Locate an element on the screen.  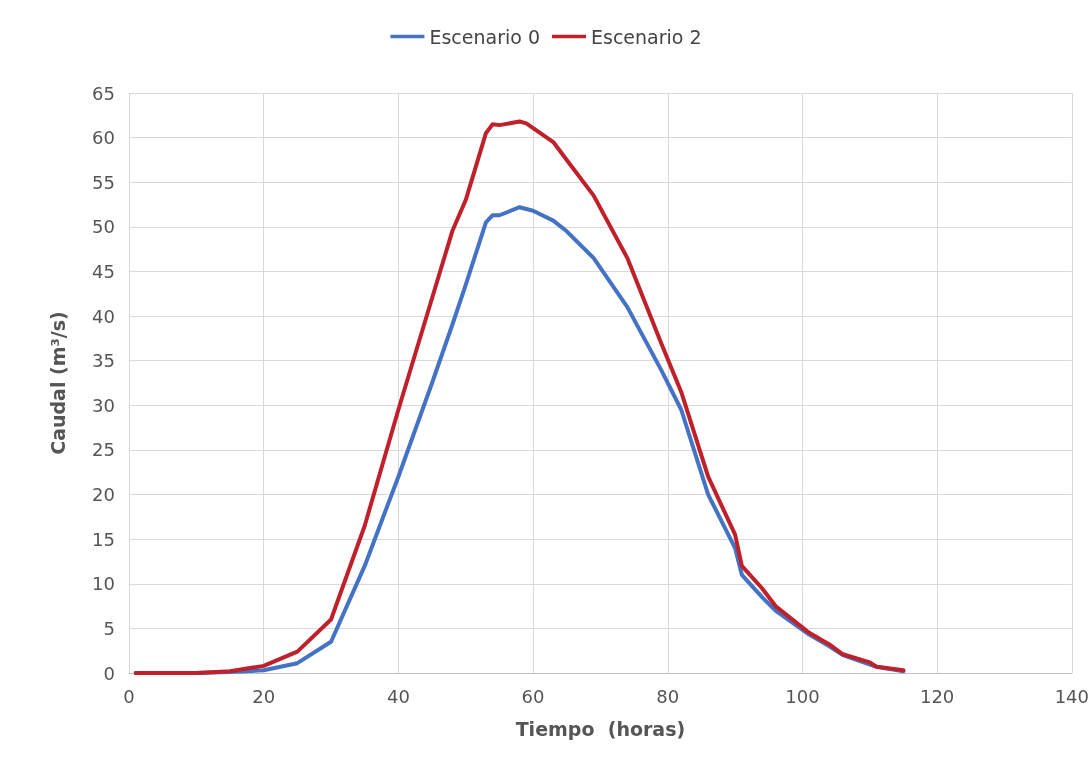
y-tick-label: 35 is located at coordinates (103, 361).